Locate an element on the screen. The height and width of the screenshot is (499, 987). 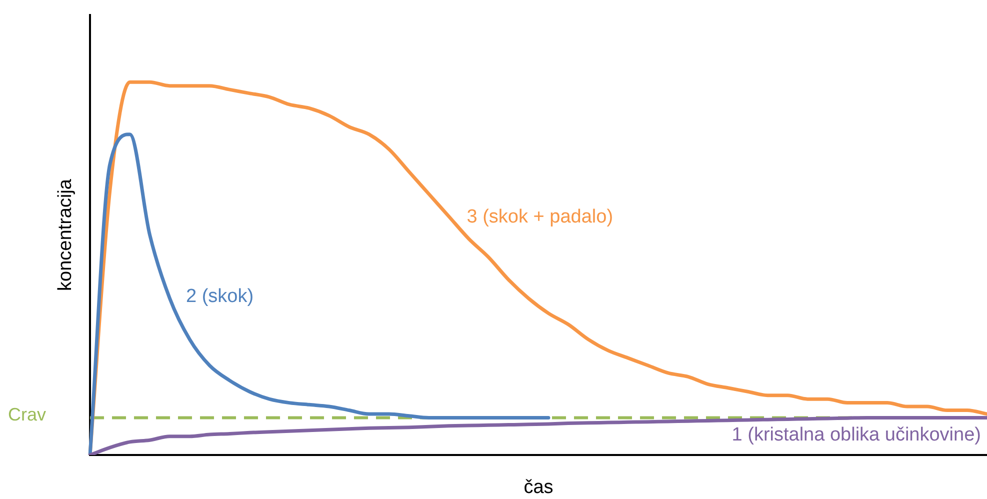
y-axis-title: koncentracija is located at coordinates (65, 234).